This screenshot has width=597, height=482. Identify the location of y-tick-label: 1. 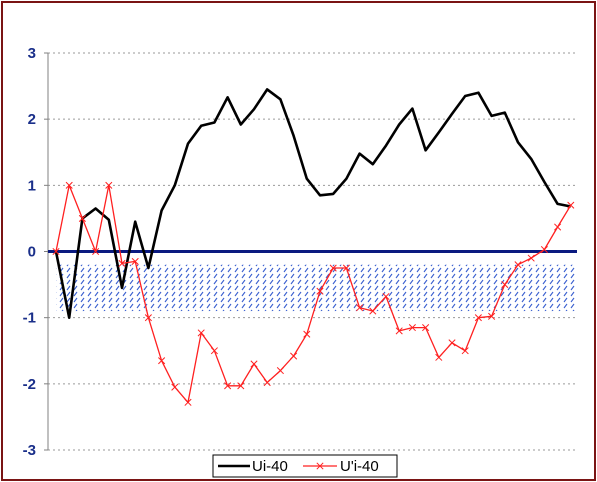
(32, 185).